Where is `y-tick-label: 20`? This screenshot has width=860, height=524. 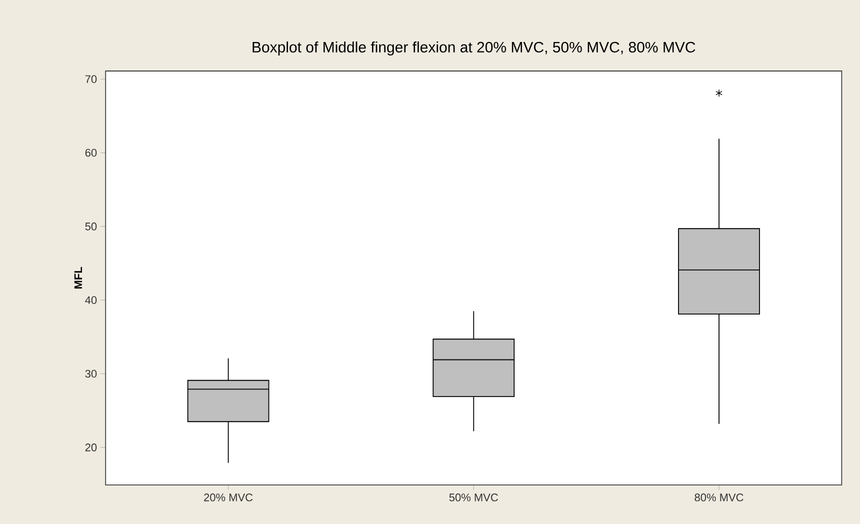
y-tick-label: 20 is located at coordinates (91, 448).